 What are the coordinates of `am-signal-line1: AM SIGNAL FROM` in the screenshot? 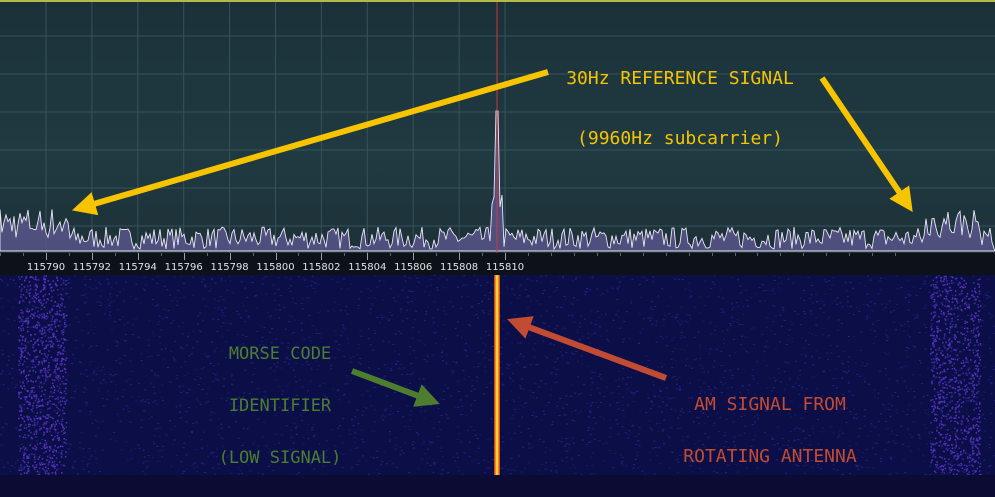 It's located at (770, 405).